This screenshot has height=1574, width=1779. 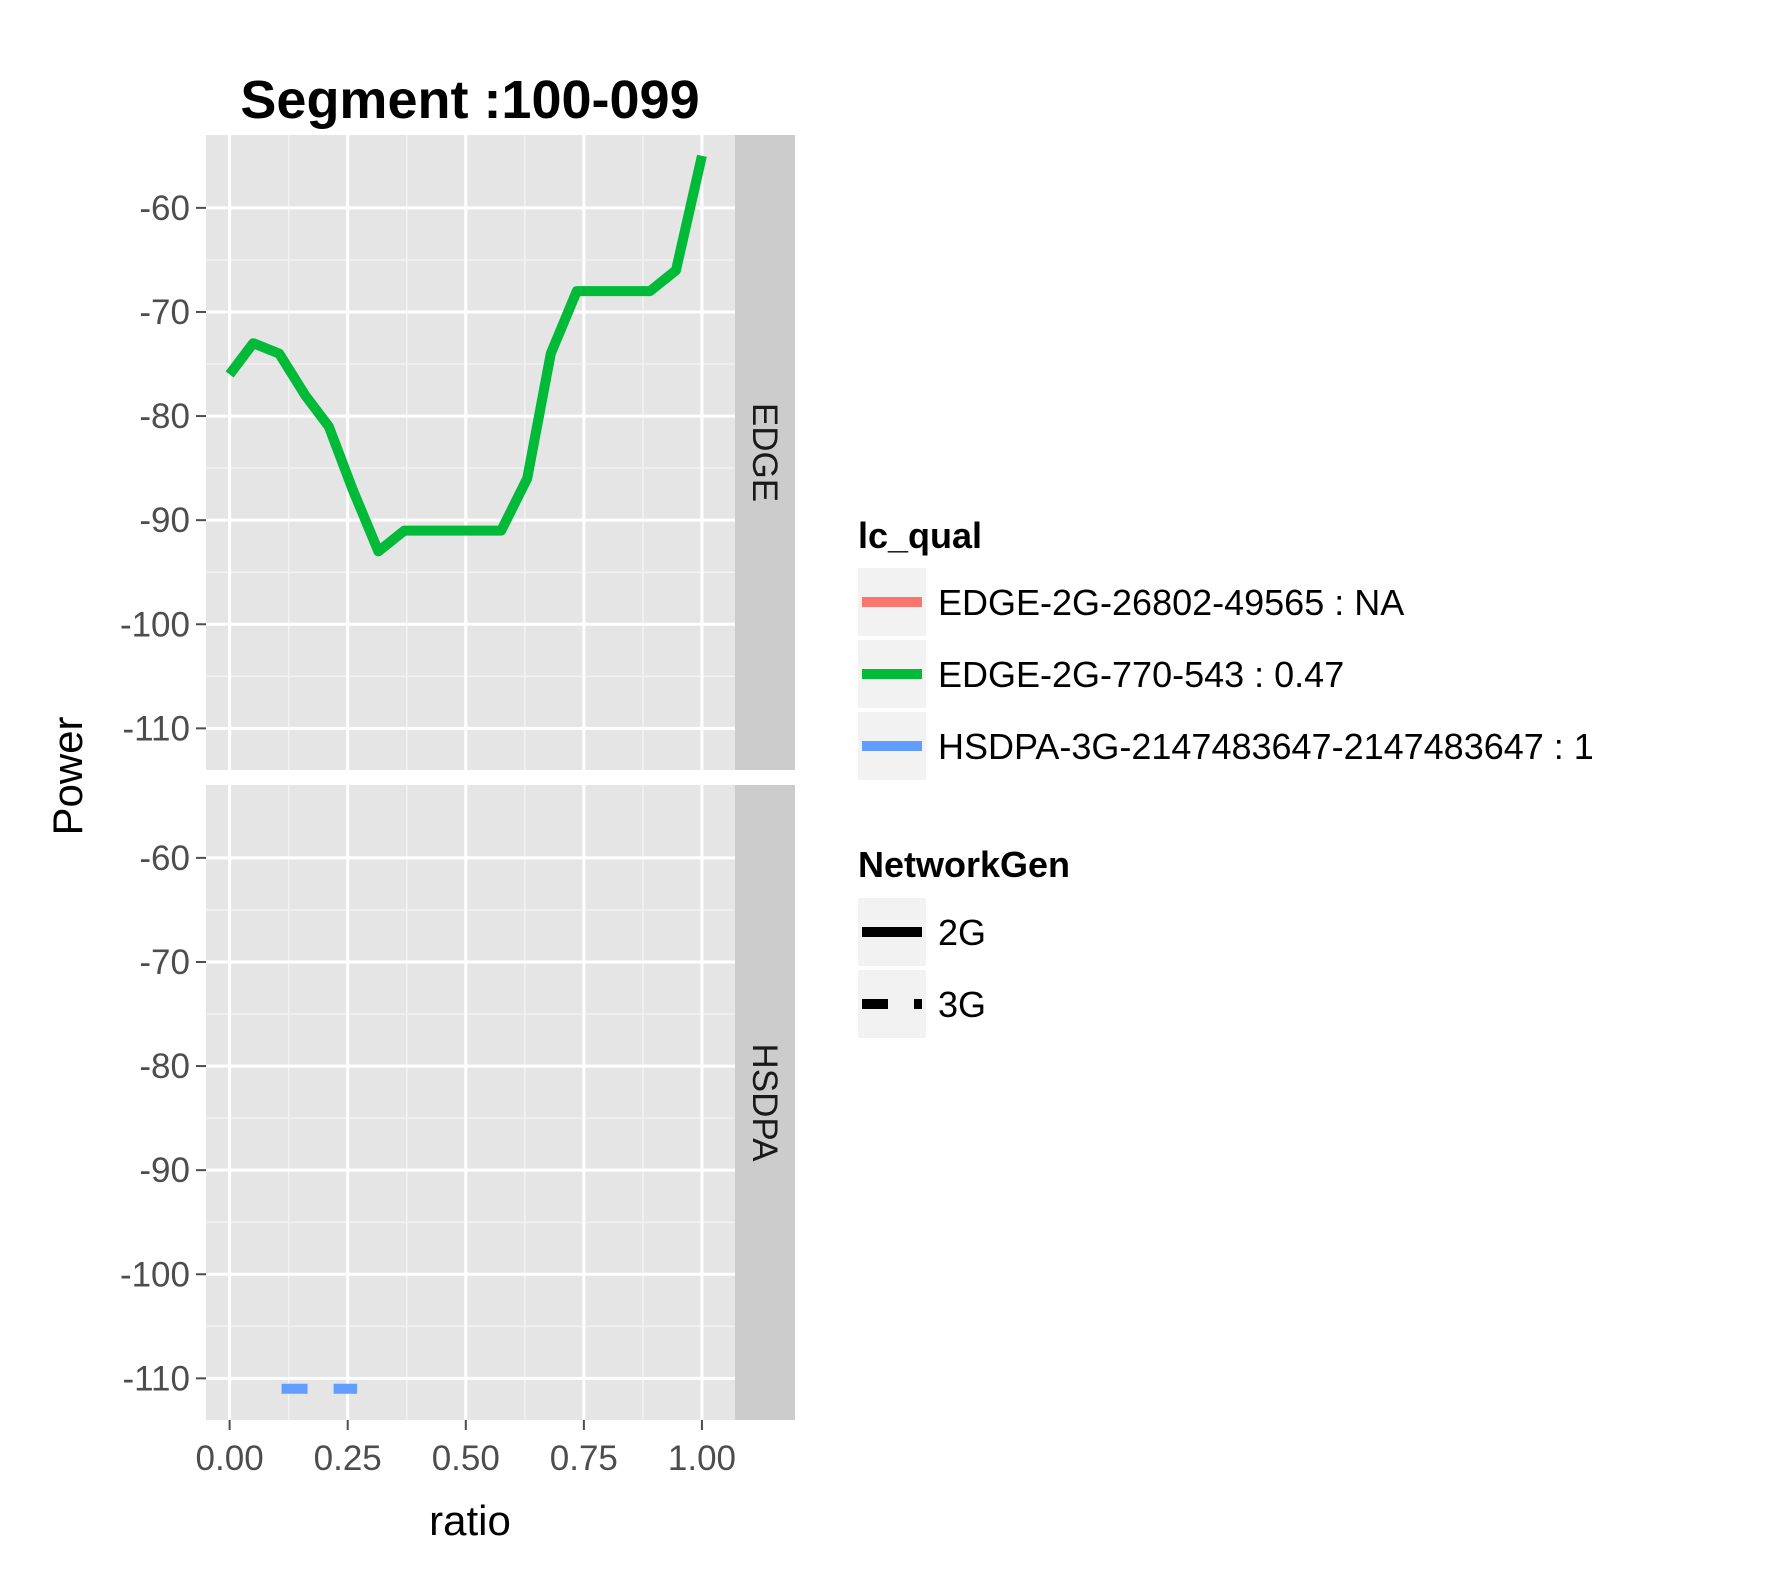 What do you see at coordinates (230, 1458) in the screenshot?
I see `x-tick-label: 0.00` at bounding box center [230, 1458].